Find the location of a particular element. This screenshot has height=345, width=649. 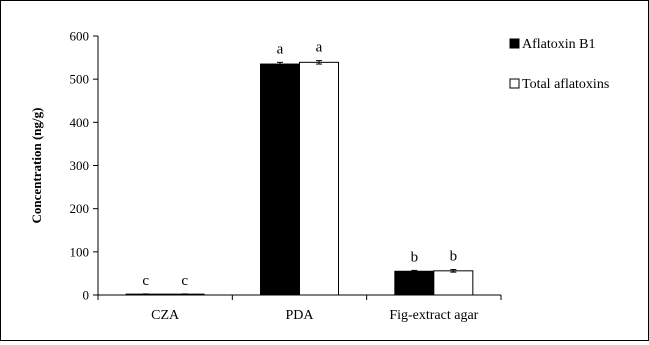

y-axis: 0 100 200 300 400 500 600 is located at coordinates (84, 166).